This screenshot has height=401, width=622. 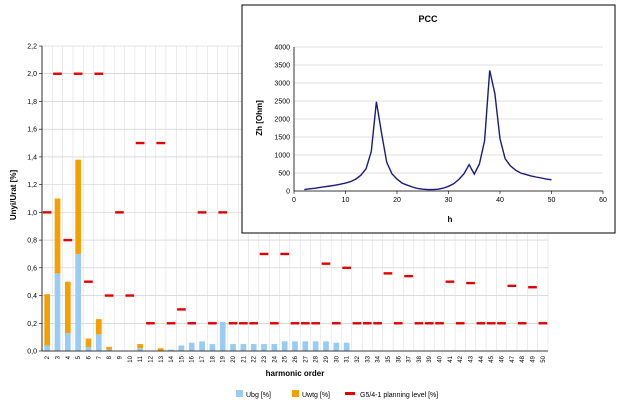 What do you see at coordinates (32, 185) in the screenshot?
I see `main-y-tick-label: 1,2` at bounding box center [32, 185].